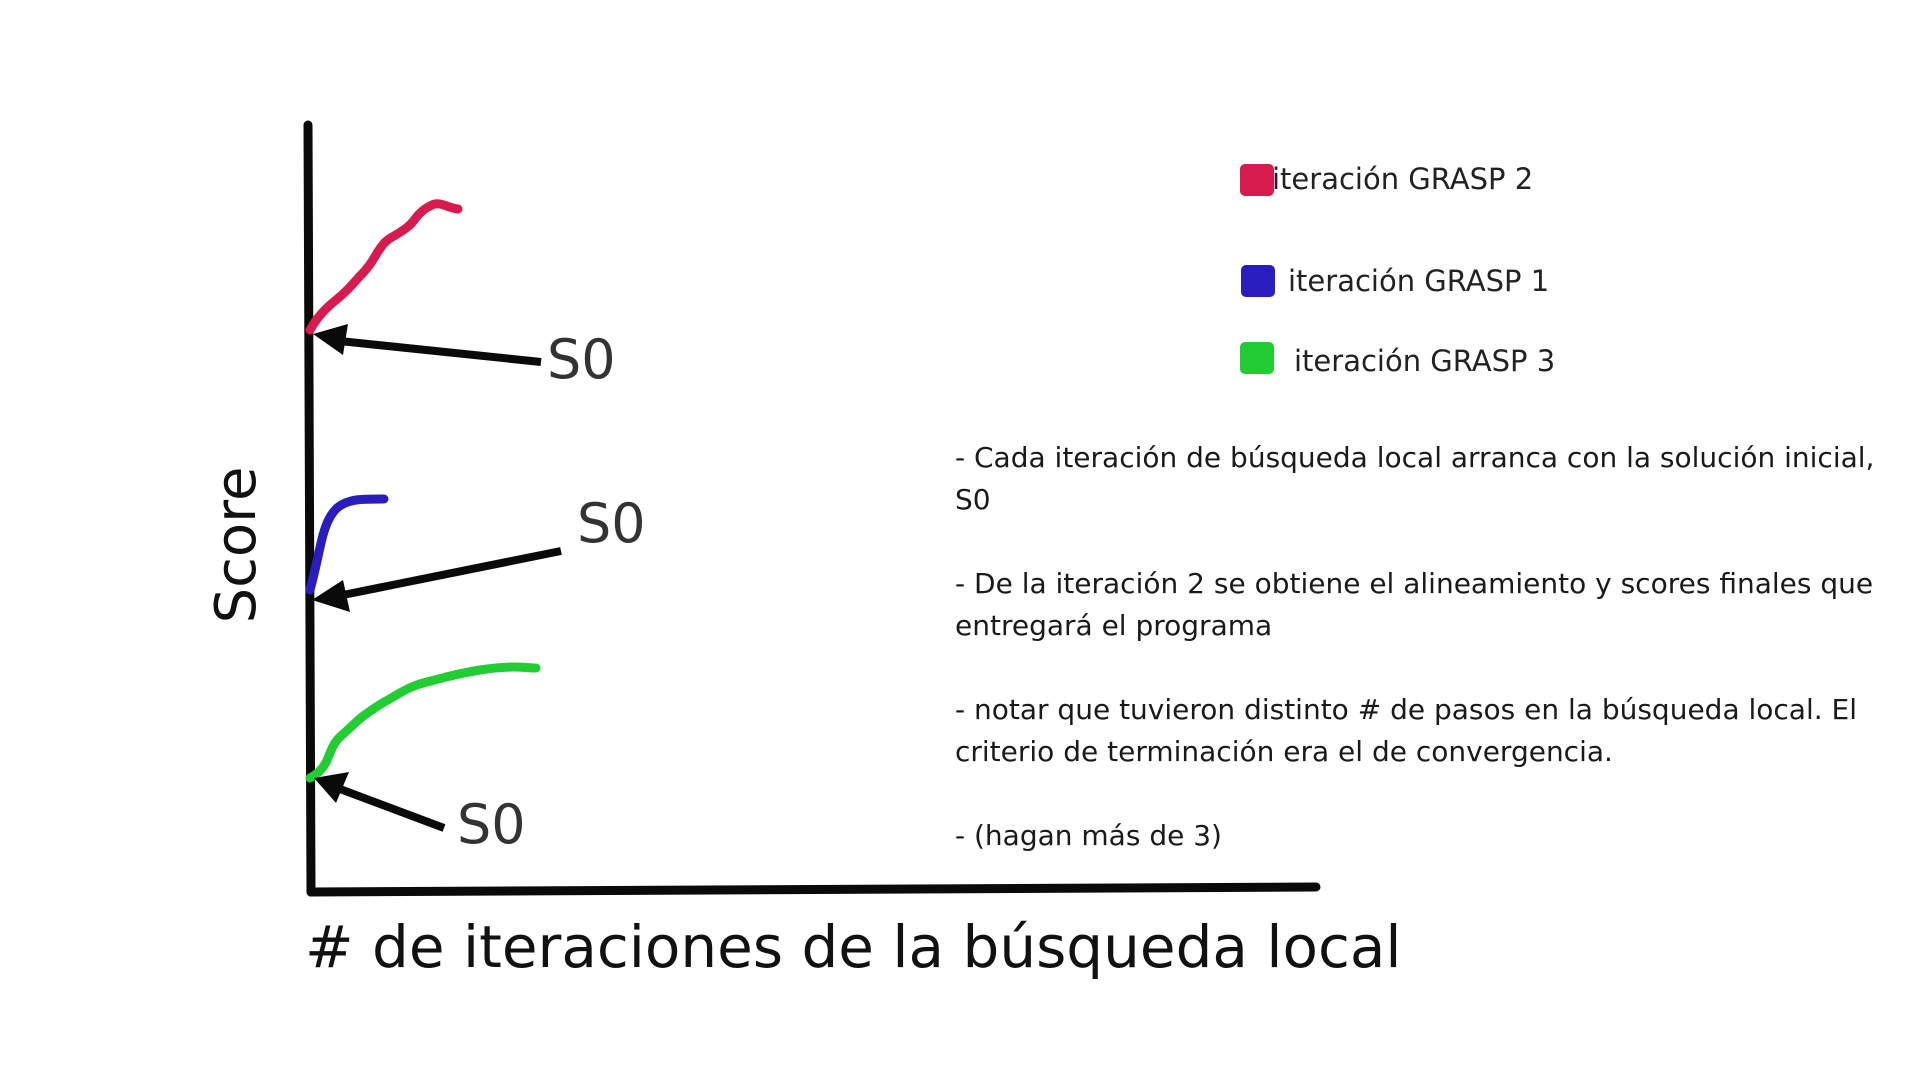 The width and height of the screenshot is (1920, 1080). I want to click on legend-label-grasp-1: iteración GRASP 1, so click(1419, 281).